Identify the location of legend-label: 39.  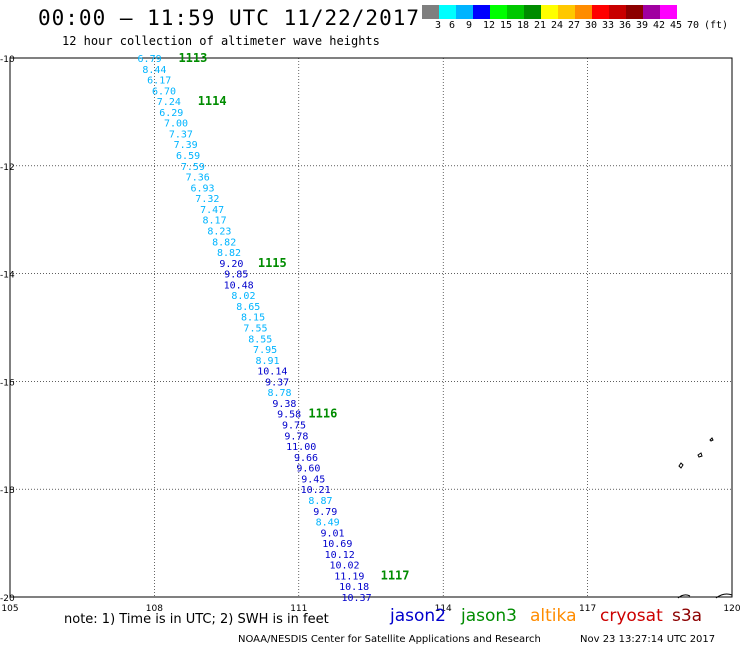
(642, 25).